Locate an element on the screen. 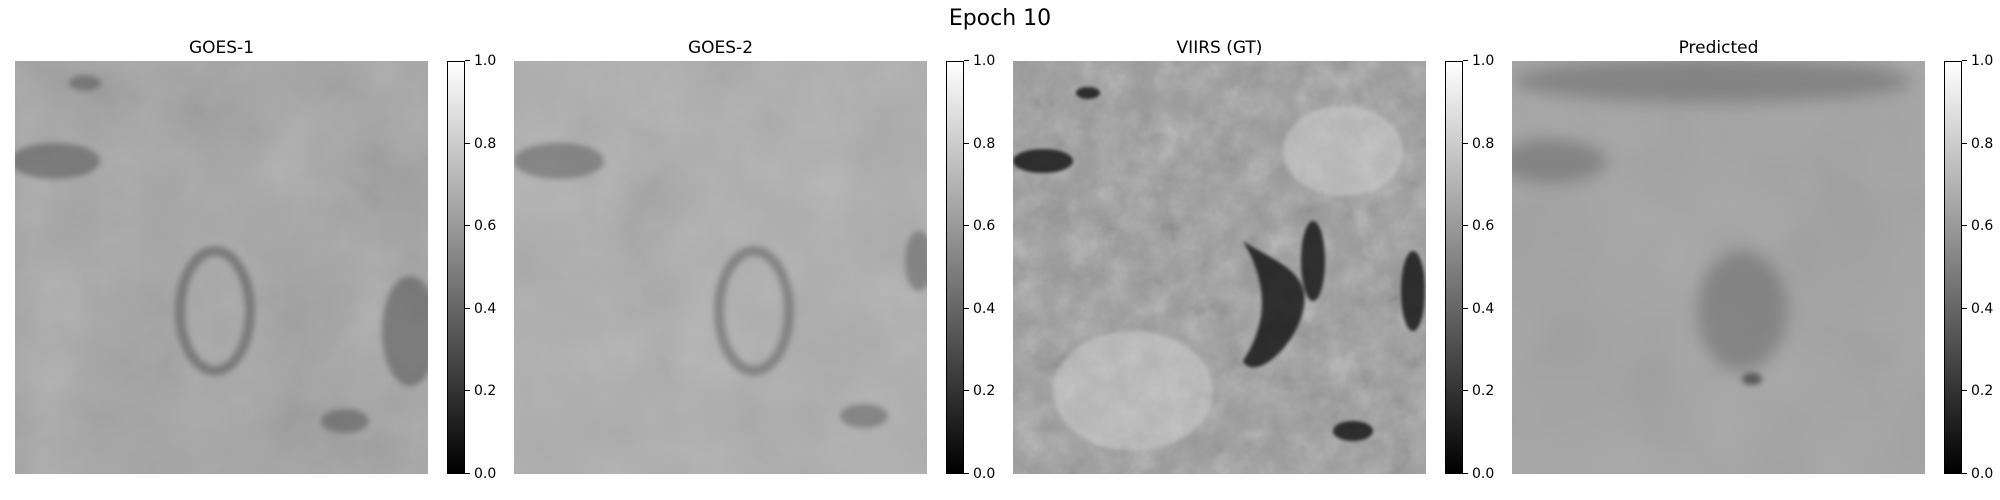  panel-title: VIIRS (GT) is located at coordinates (1219, 48).